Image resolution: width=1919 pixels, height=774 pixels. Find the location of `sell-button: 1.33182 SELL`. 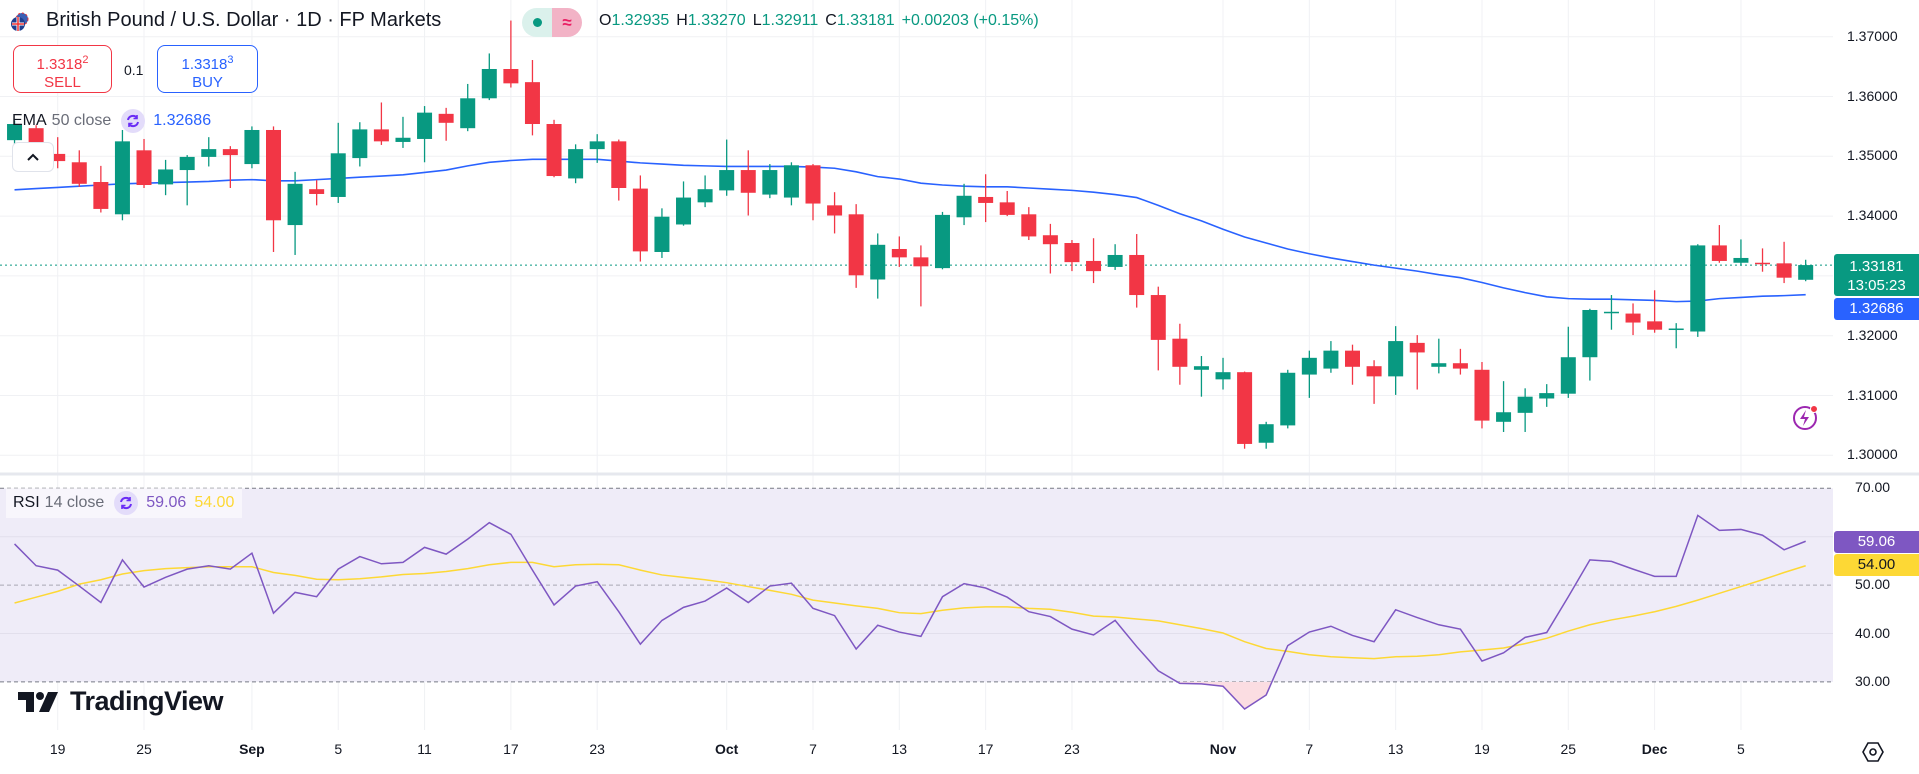

sell-button: 1.33182 SELL is located at coordinates (62, 69).